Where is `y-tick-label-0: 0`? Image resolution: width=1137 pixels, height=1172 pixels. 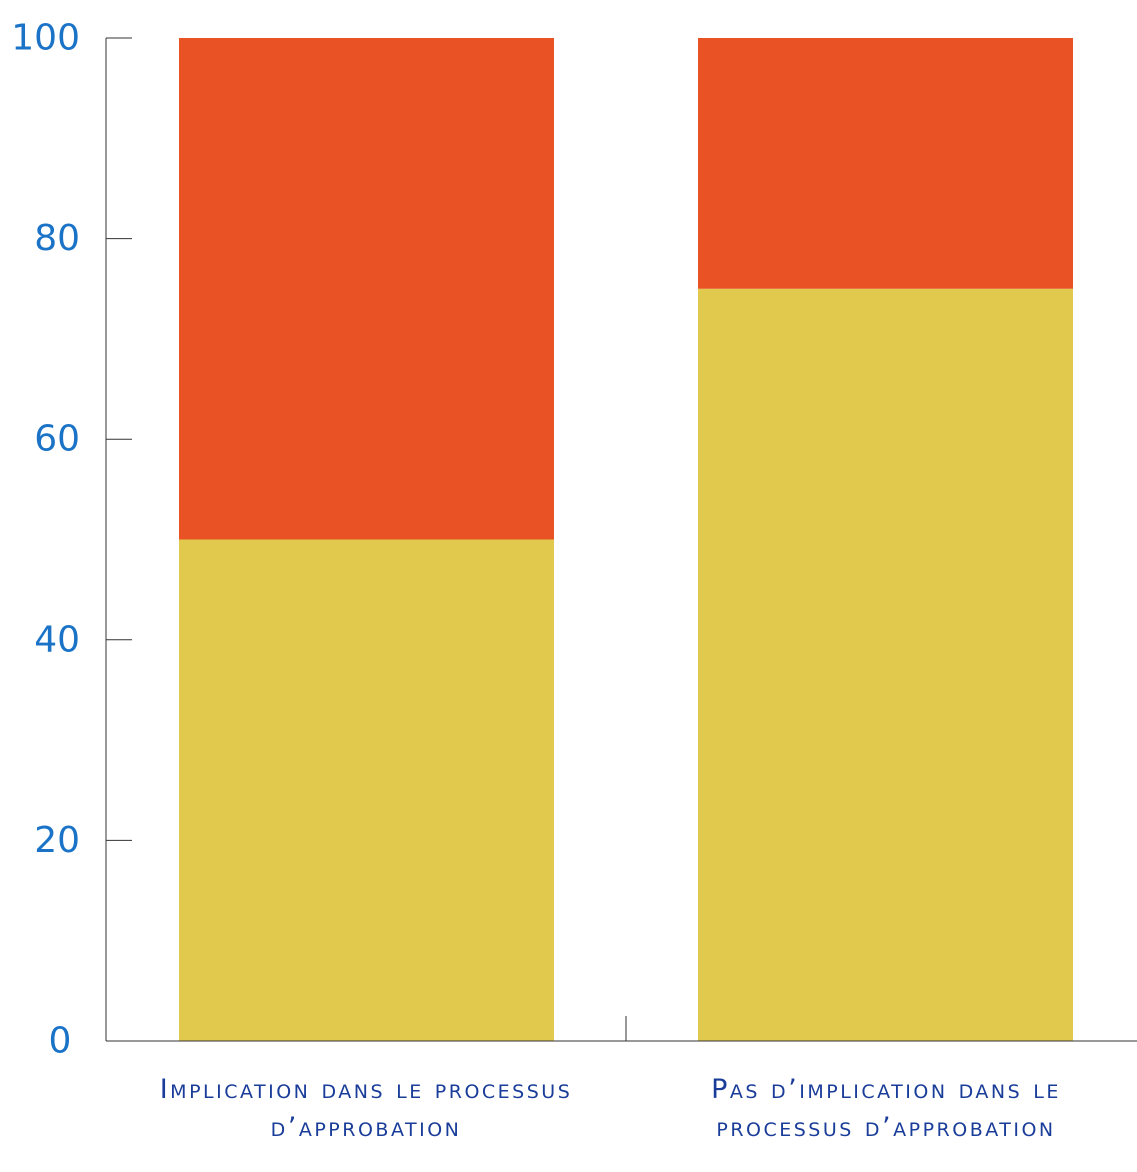
y-tick-label-0: 0 is located at coordinates (60, 1041).